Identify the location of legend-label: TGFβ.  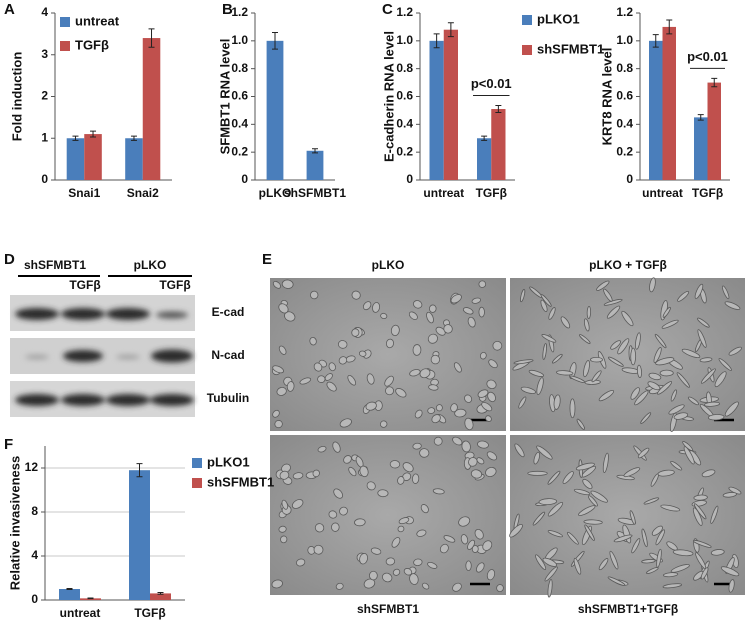
(92, 44).